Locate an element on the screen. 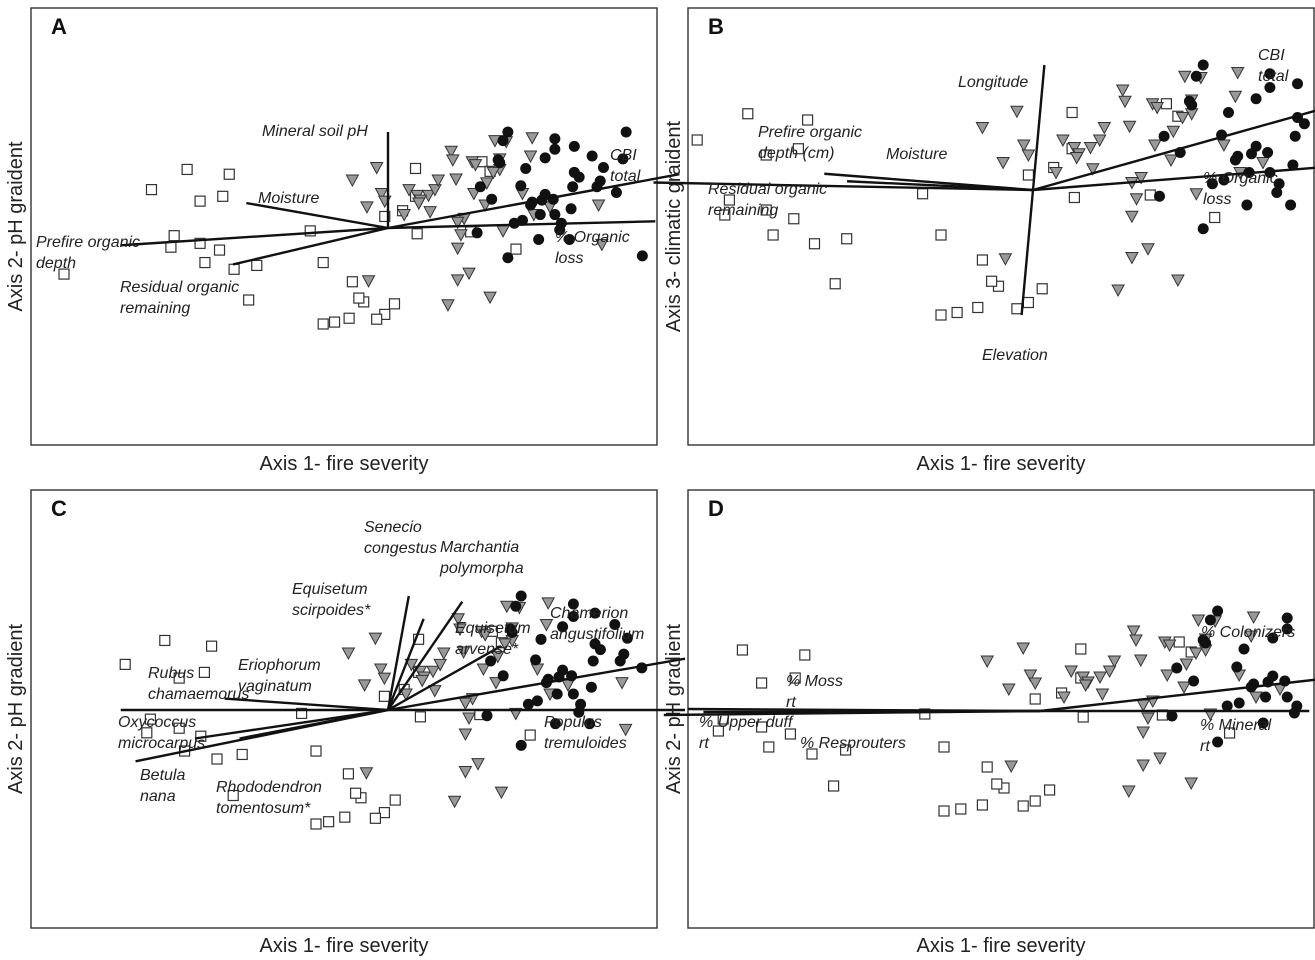 Image resolution: width=1315 pixels, height=960 pixels. panel-letter: C is located at coordinates (59, 508).